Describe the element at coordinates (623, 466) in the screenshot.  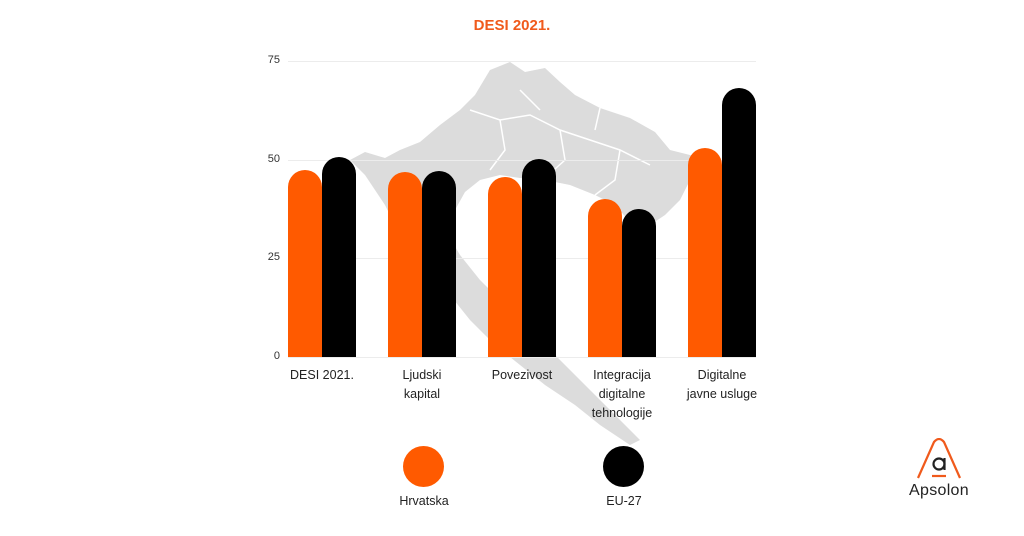
I see `legend-swatch-eu27` at that location.